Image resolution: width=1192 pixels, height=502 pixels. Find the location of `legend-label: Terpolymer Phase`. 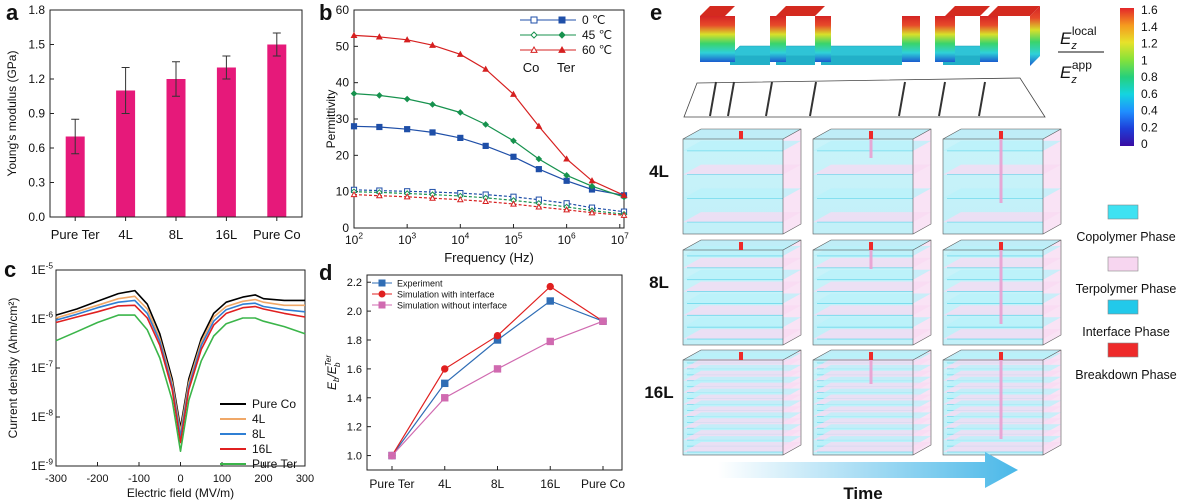

legend-label: Terpolymer Phase is located at coordinates (1126, 289).